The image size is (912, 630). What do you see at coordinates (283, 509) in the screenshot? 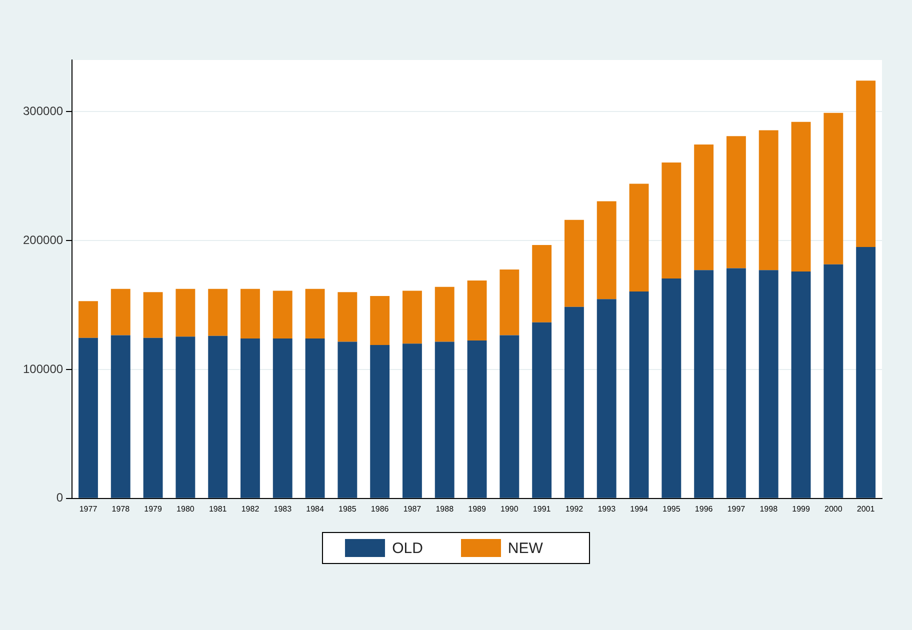
I see `x-tick-label: 1983` at bounding box center [283, 509].